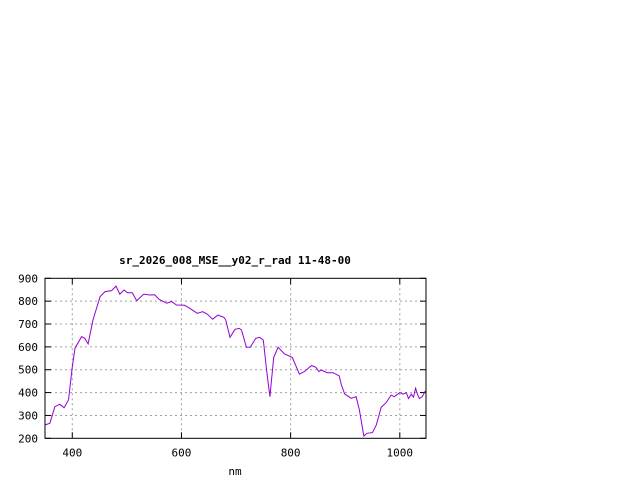  What do you see at coordinates (28, 301) in the screenshot?
I see `y-tick-label: 800` at bounding box center [28, 301].